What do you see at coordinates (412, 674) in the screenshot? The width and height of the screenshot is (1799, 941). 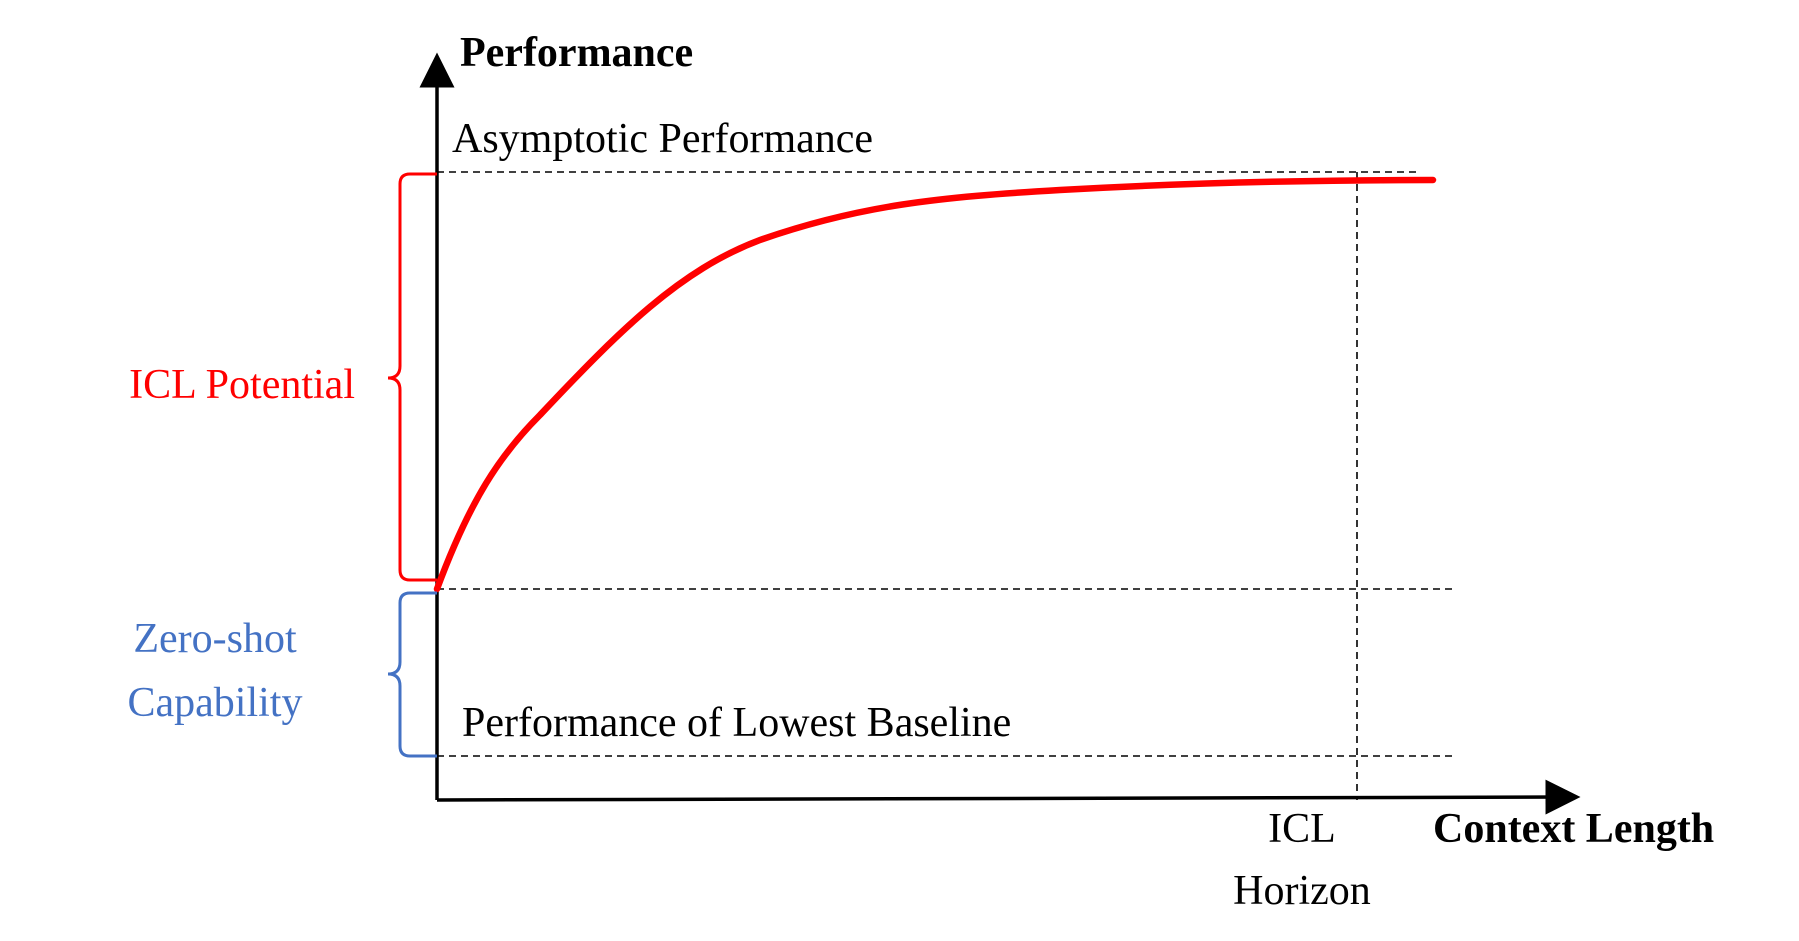 I see `zero-shot-brace` at bounding box center [412, 674].